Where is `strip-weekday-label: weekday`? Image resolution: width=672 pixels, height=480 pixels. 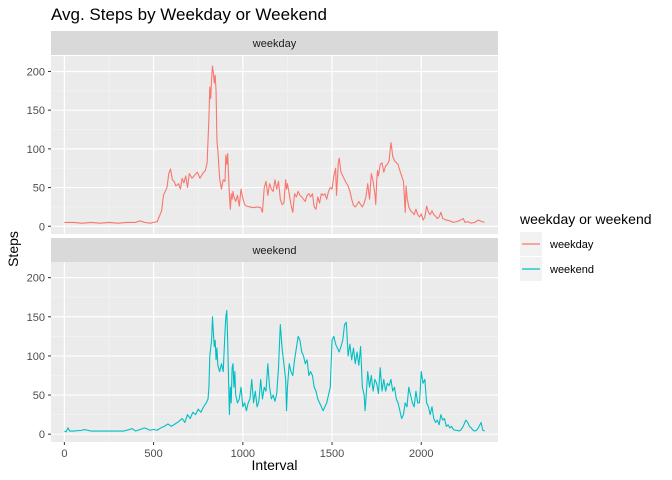
strip-weekday-label: weekday is located at coordinates (274, 44).